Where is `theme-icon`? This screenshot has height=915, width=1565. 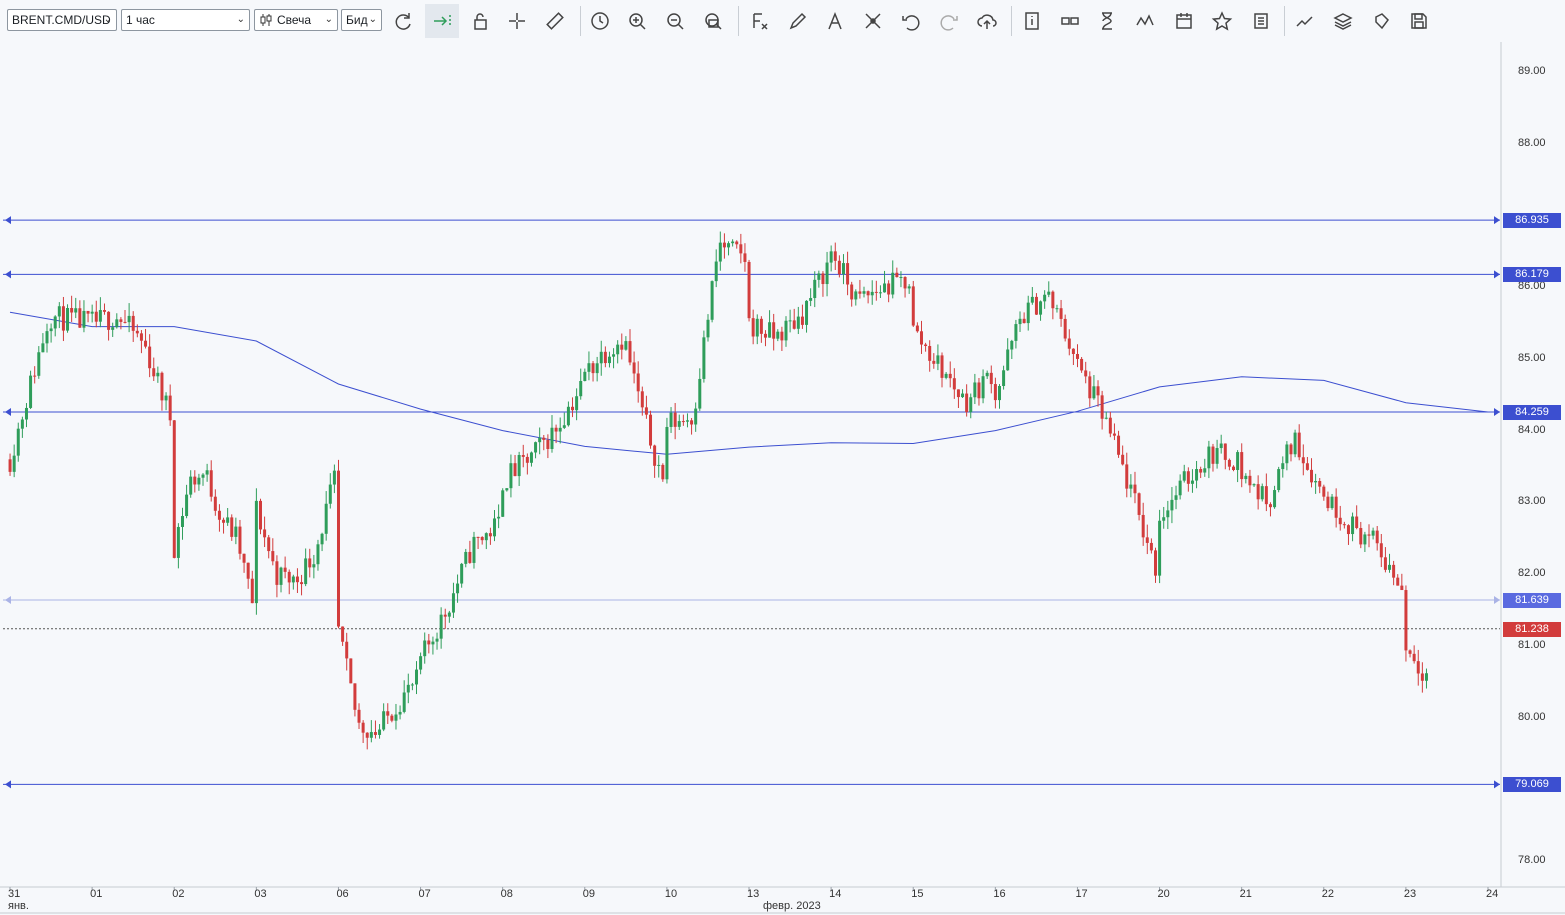
theme-icon is located at coordinates (1381, 21).